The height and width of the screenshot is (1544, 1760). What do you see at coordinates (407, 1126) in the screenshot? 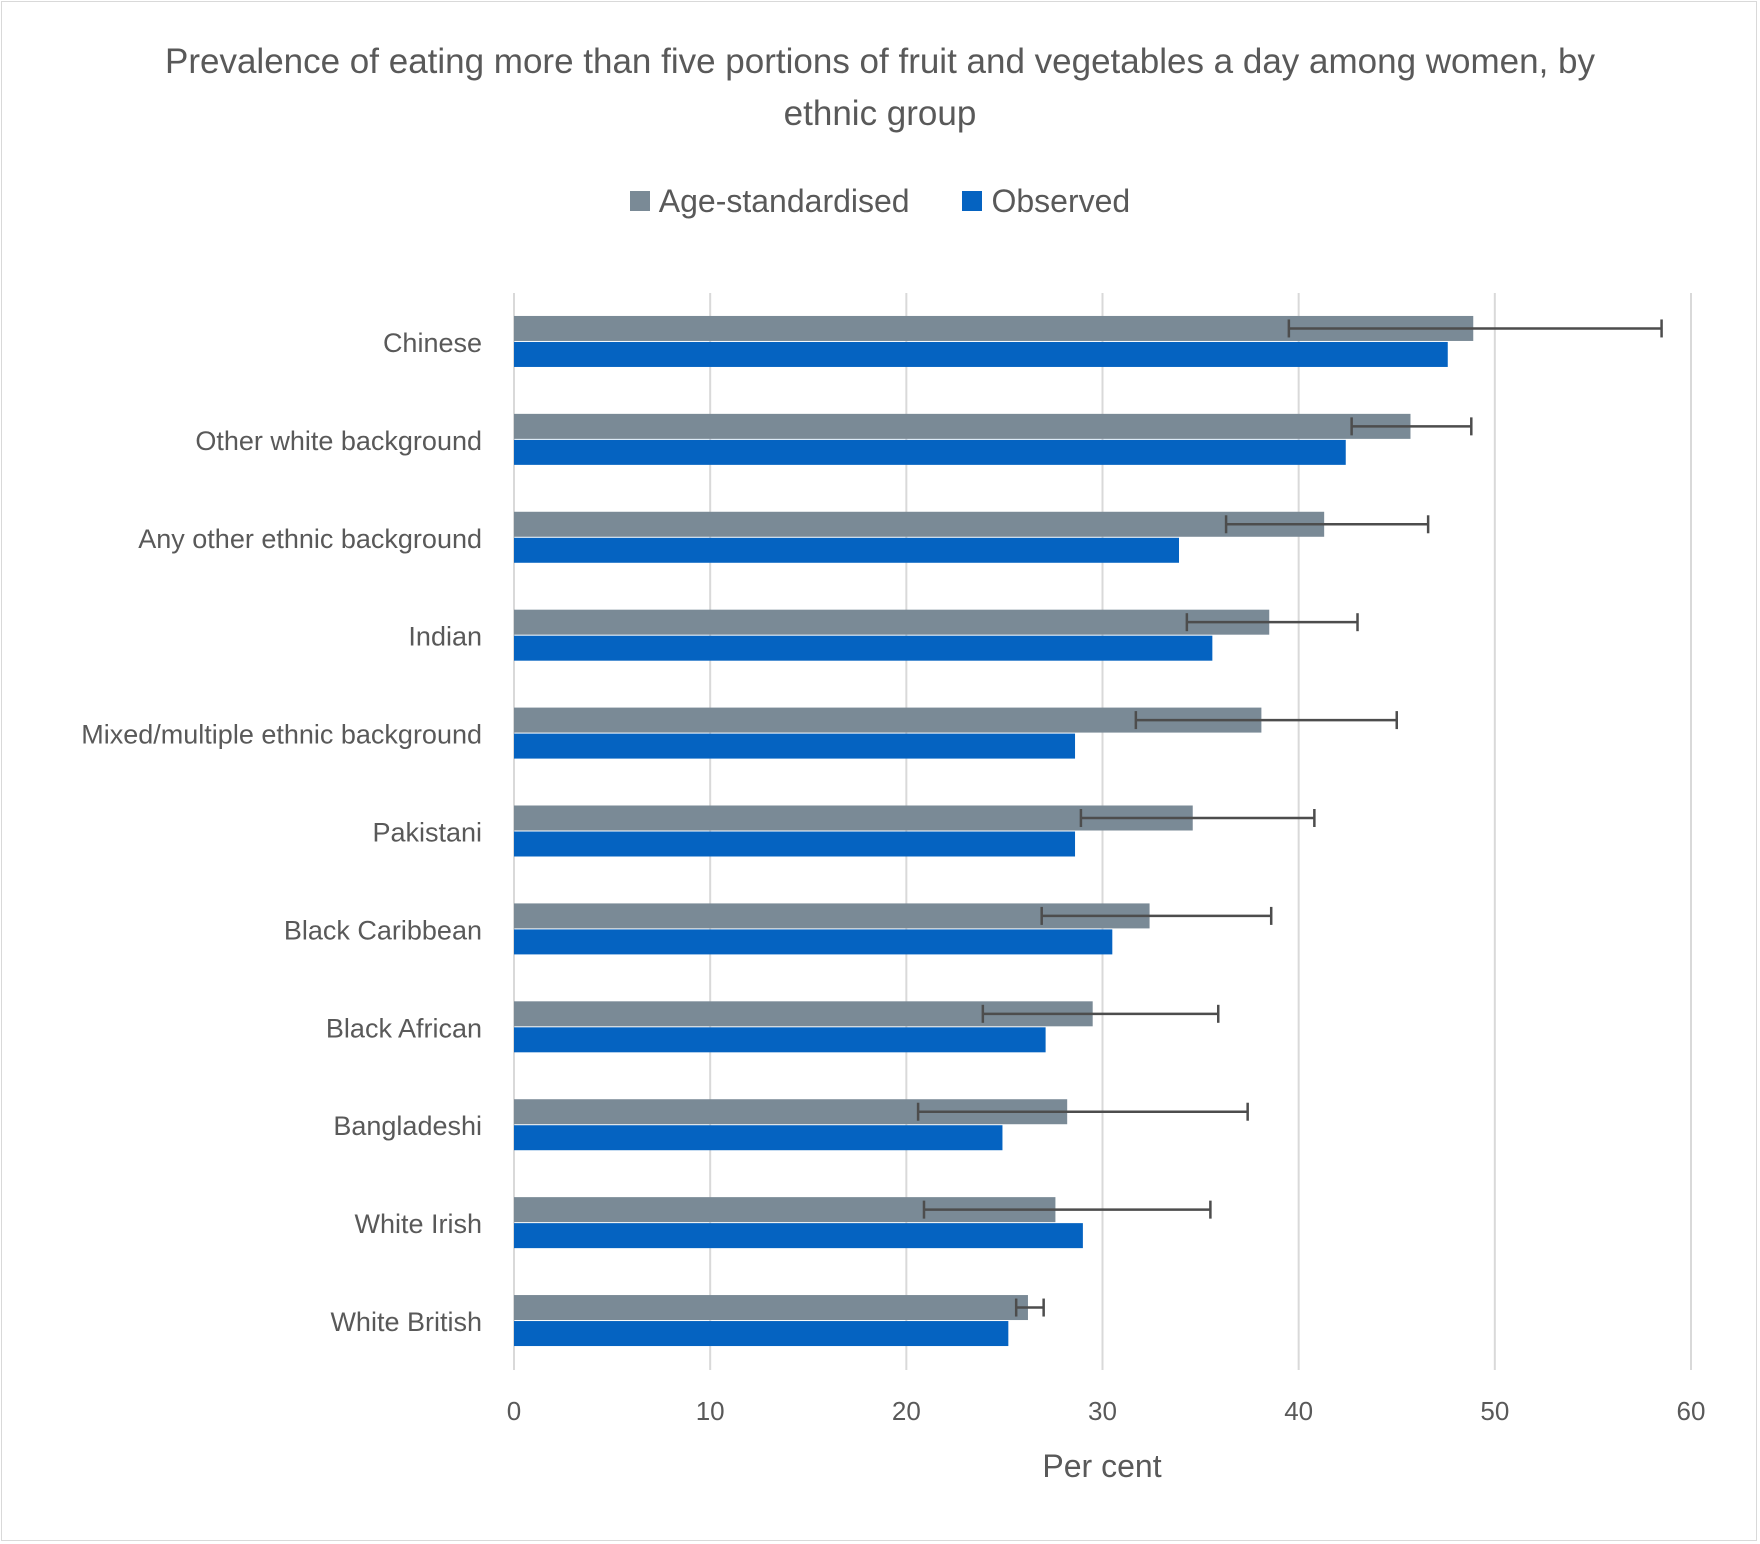
I see `category-label-bangladeshi: Bangladeshi` at bounding box center [407, 1126].